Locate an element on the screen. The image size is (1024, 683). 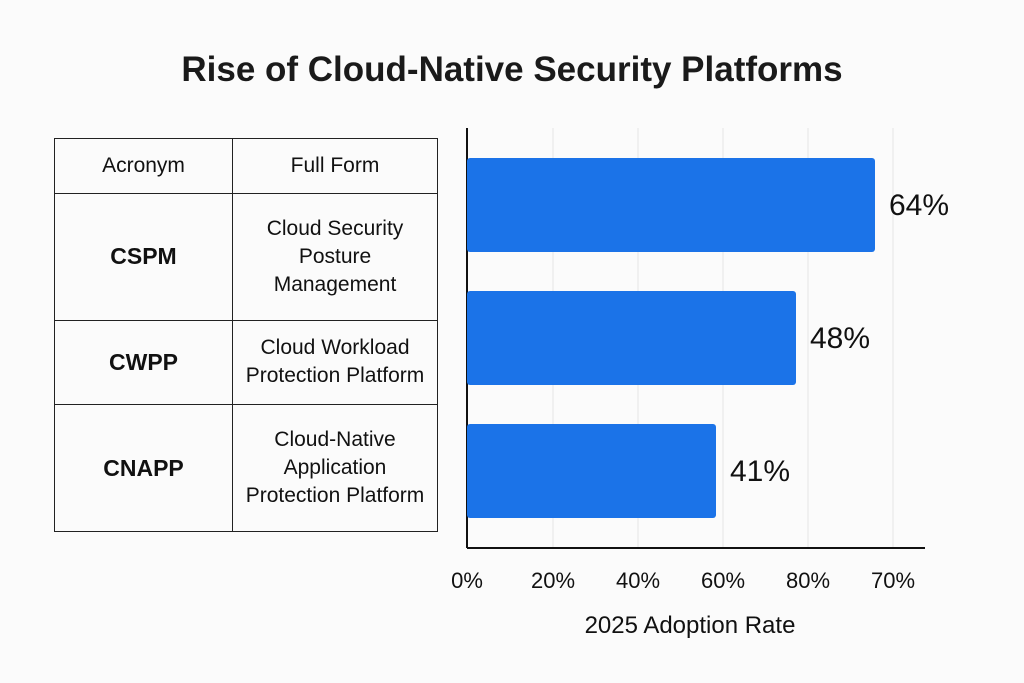
acronym-cell: CSPM is located at coordinates (143, 257).